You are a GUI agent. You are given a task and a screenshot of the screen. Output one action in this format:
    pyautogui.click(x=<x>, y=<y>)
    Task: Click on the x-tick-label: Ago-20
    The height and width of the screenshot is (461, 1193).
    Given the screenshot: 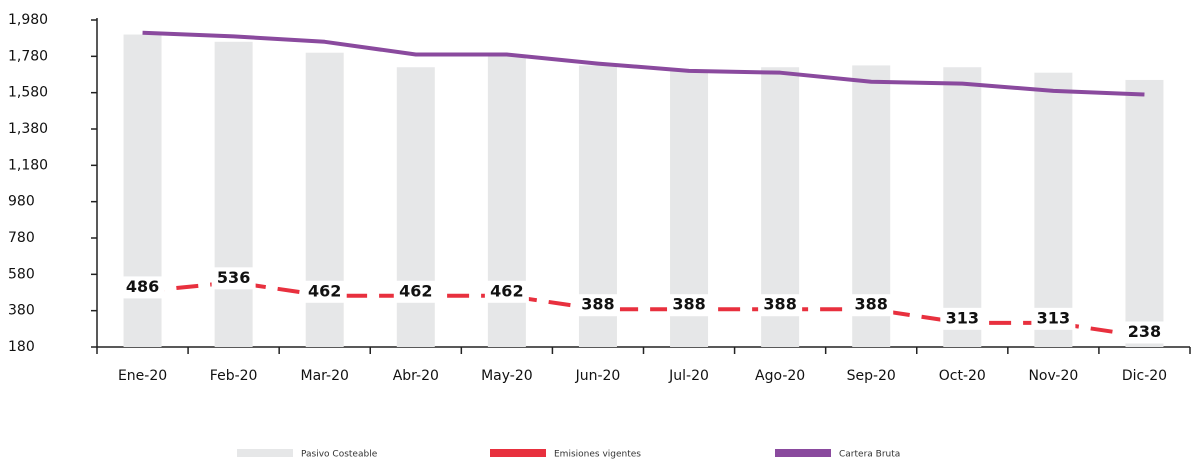 What is the action you would take?
    pyautogui.click(x=780, y=376)
    